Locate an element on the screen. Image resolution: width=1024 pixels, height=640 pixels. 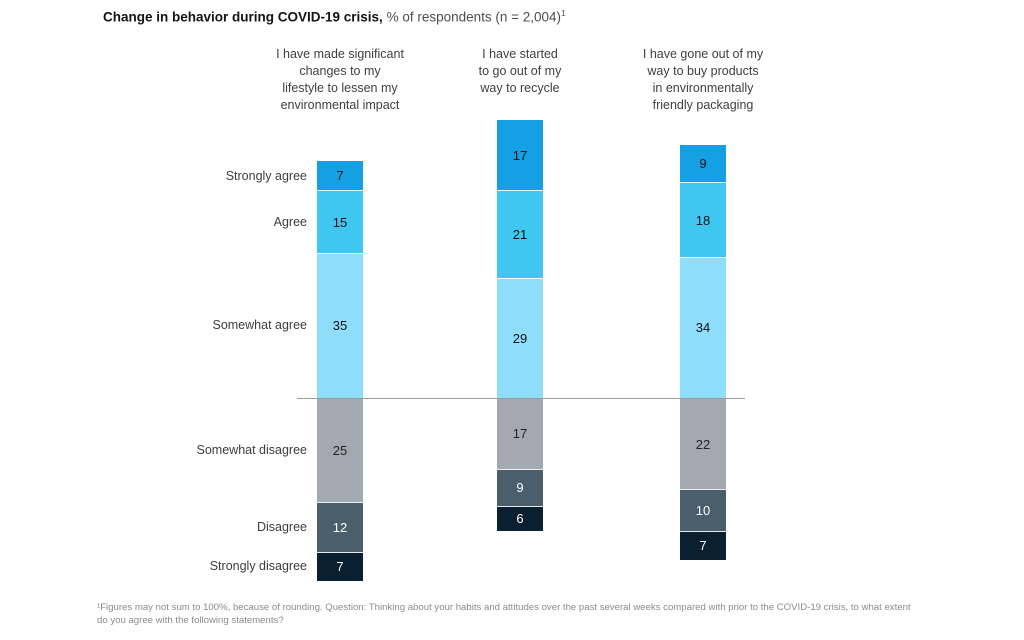
segment-value: 34 is located at coordinates (703, 328).